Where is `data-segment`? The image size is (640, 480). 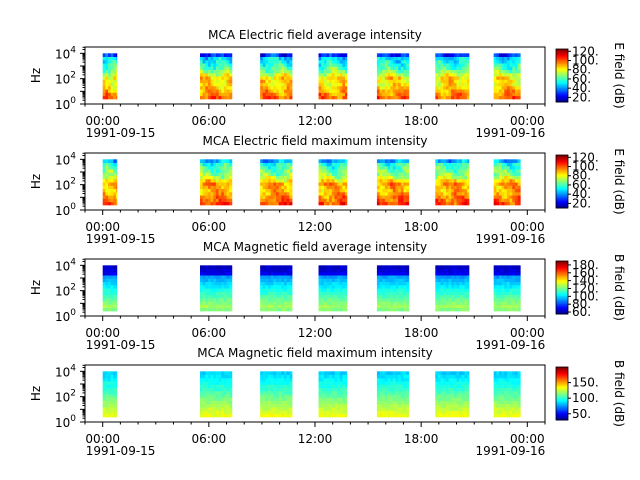 data-segment is located at coordinates (393, 288).